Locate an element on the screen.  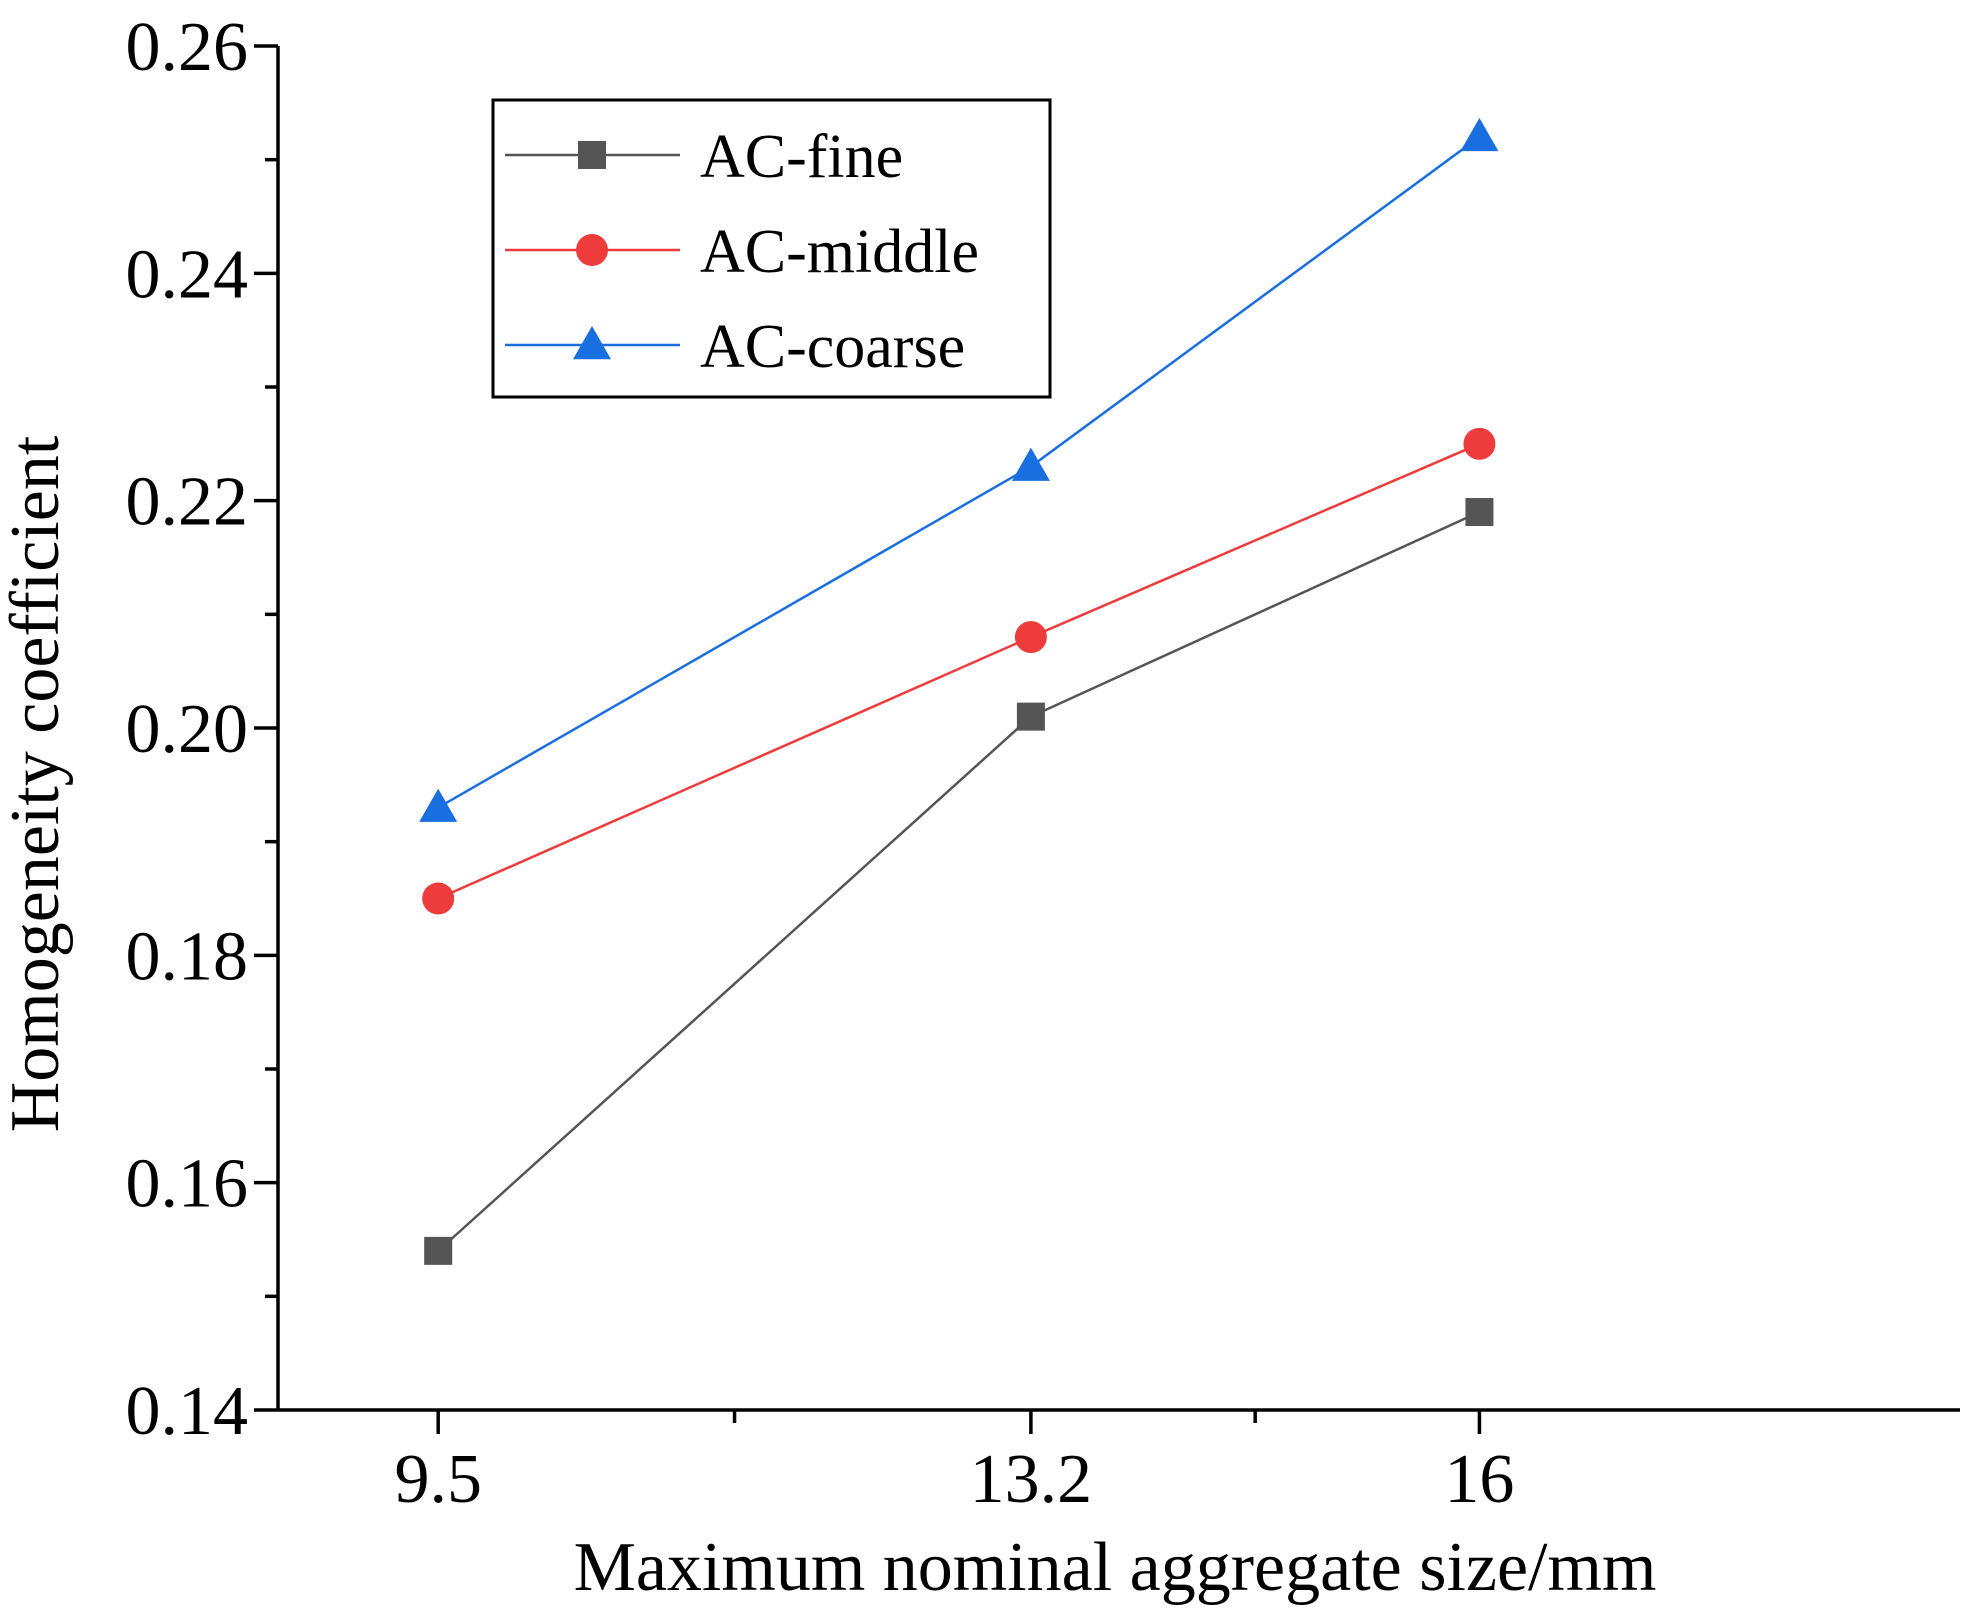
y-tick-label: 0.26 is located at coordinates (187, 47).